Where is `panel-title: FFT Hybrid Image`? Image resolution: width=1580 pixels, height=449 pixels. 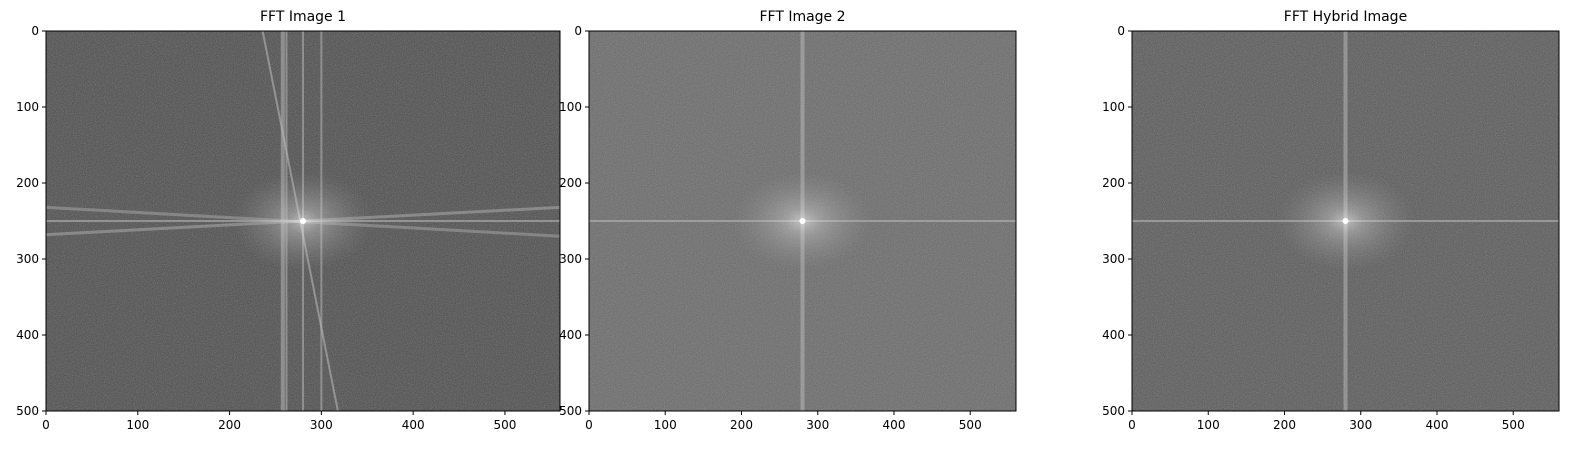
panel-title: FFT Hybrid Image is located at coordinates (1345, 17).